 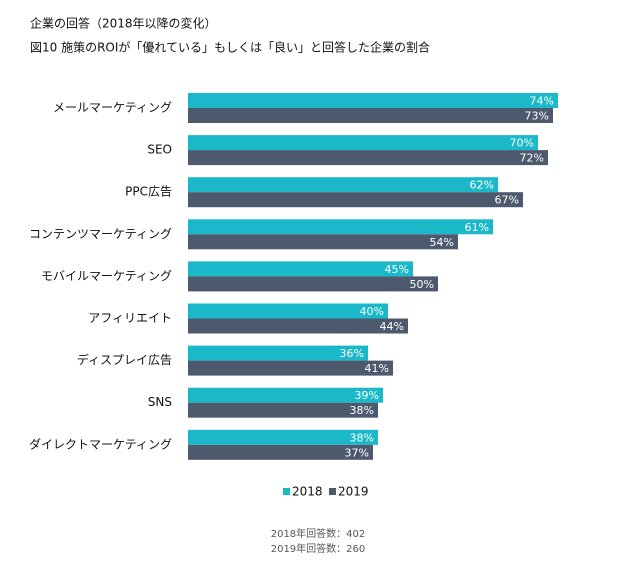 What do you see at coordinates (372, 311) in the screenshot?
I see `value-label: 40%` at bounding box center [372, 311].